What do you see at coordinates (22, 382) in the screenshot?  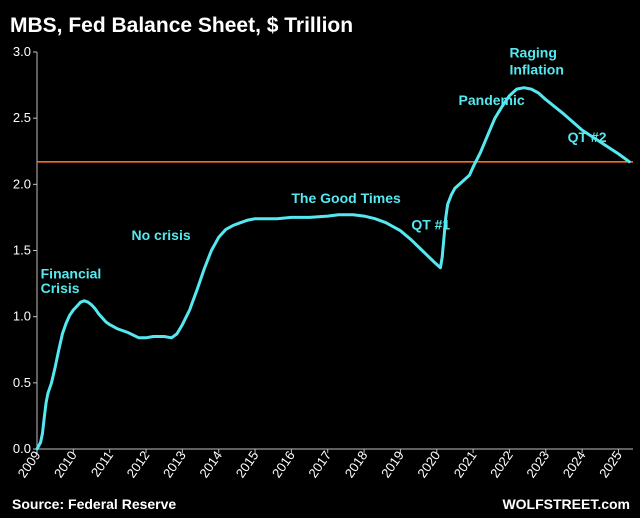 I see `y-tick-label: 0.5` at bounding box center [22, 382].